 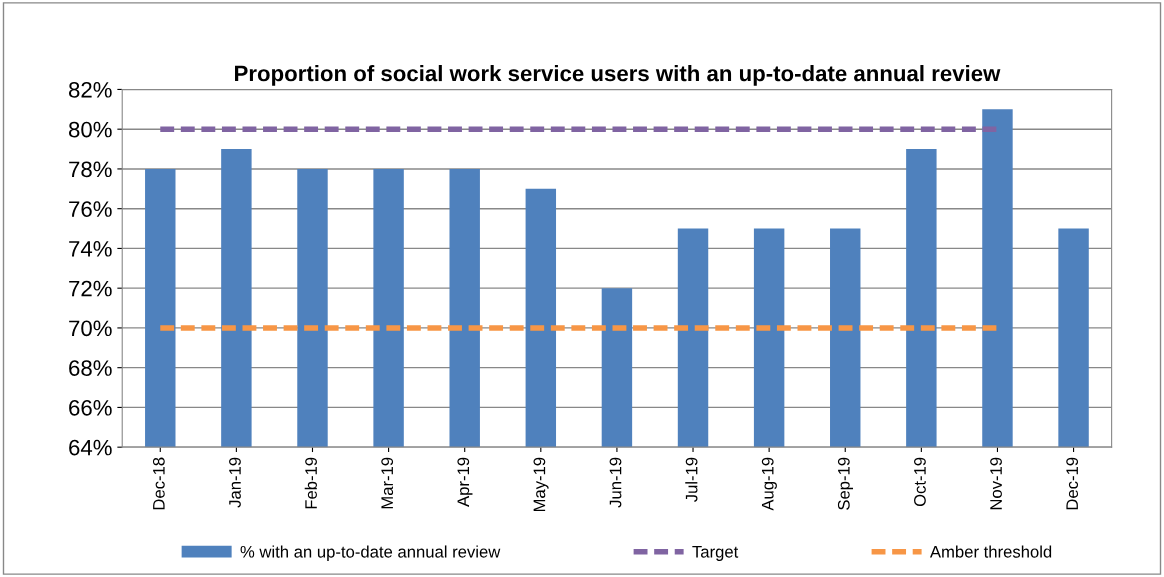 What do you see at coordinates (90, 129) in the screenshot?
I see `y-tick-label: 80%` at bounding box center [90, 129].